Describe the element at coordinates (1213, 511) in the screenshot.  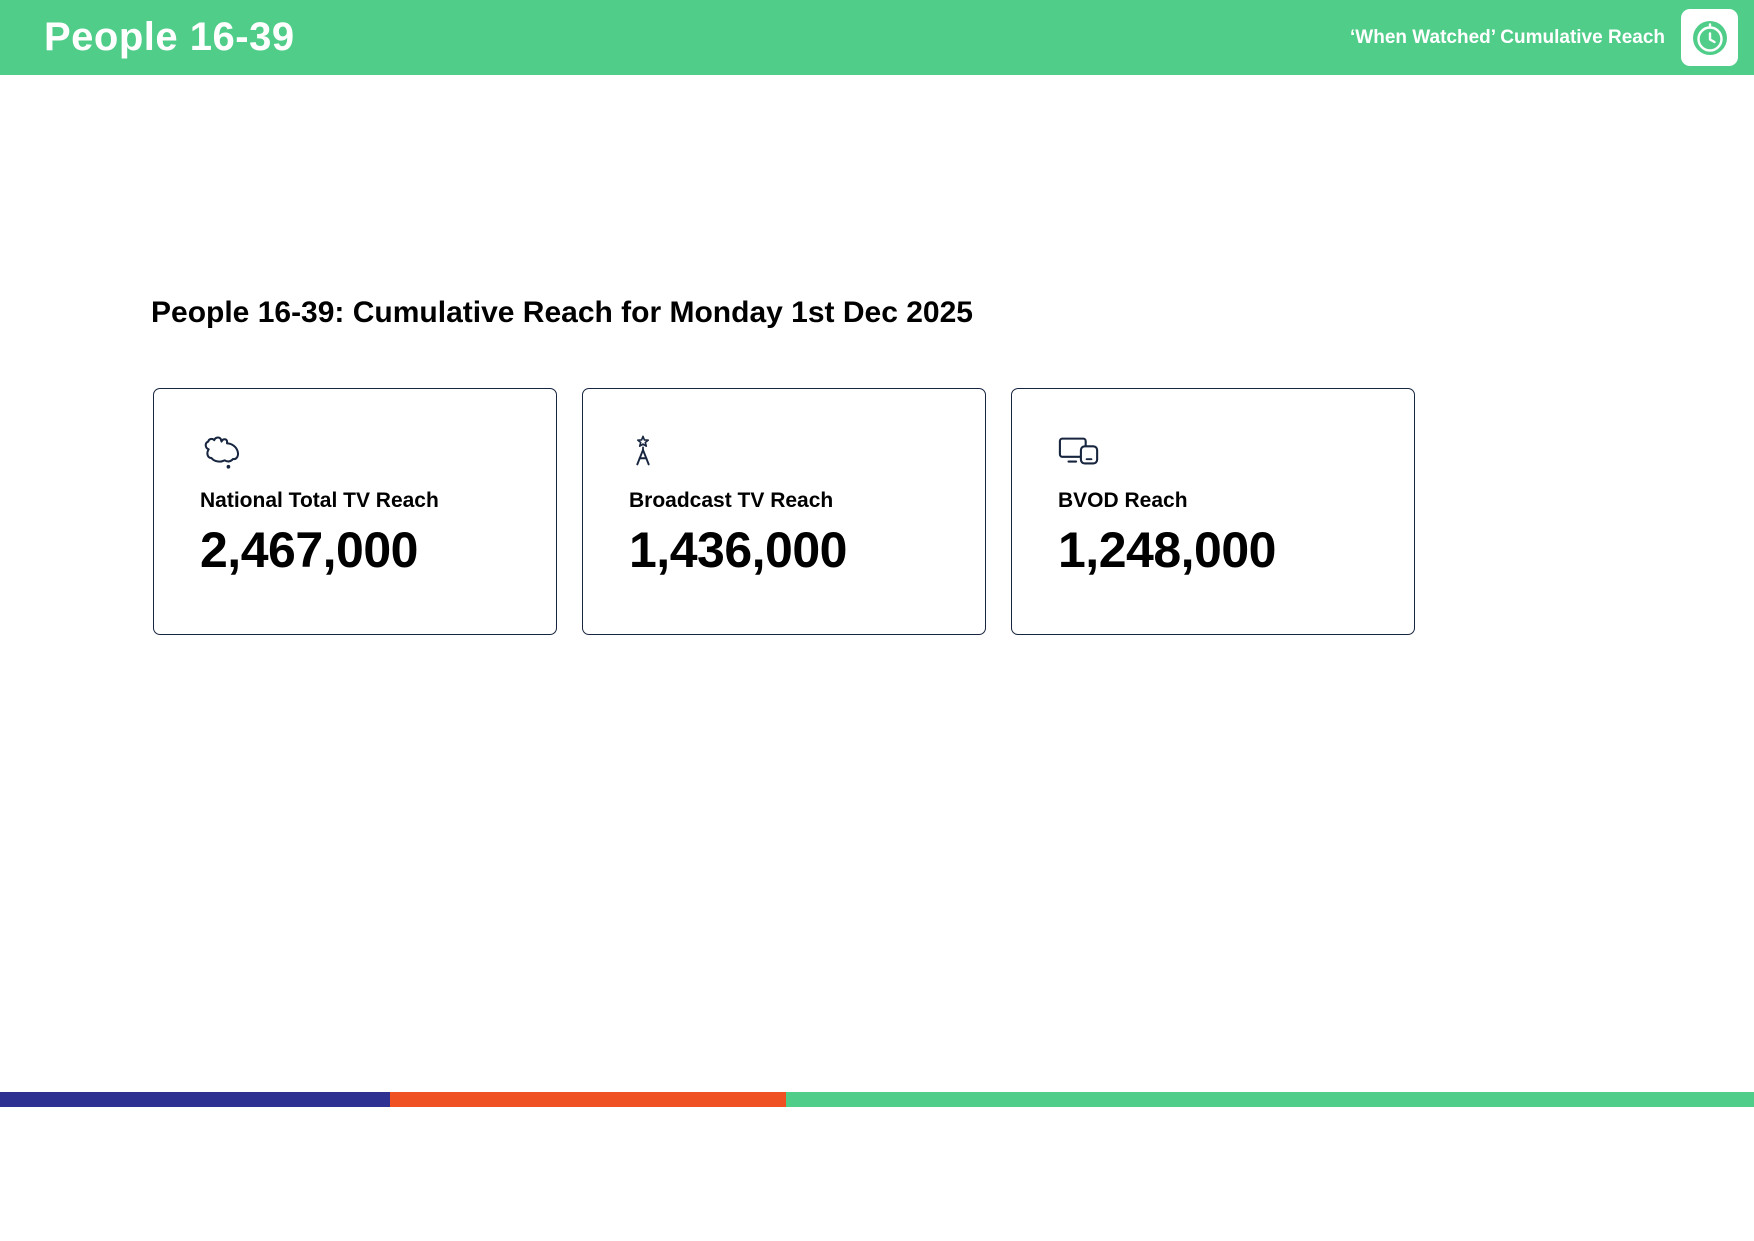
I see `metric-card-bvod: BVOD Reach 1,248,000` at that location.